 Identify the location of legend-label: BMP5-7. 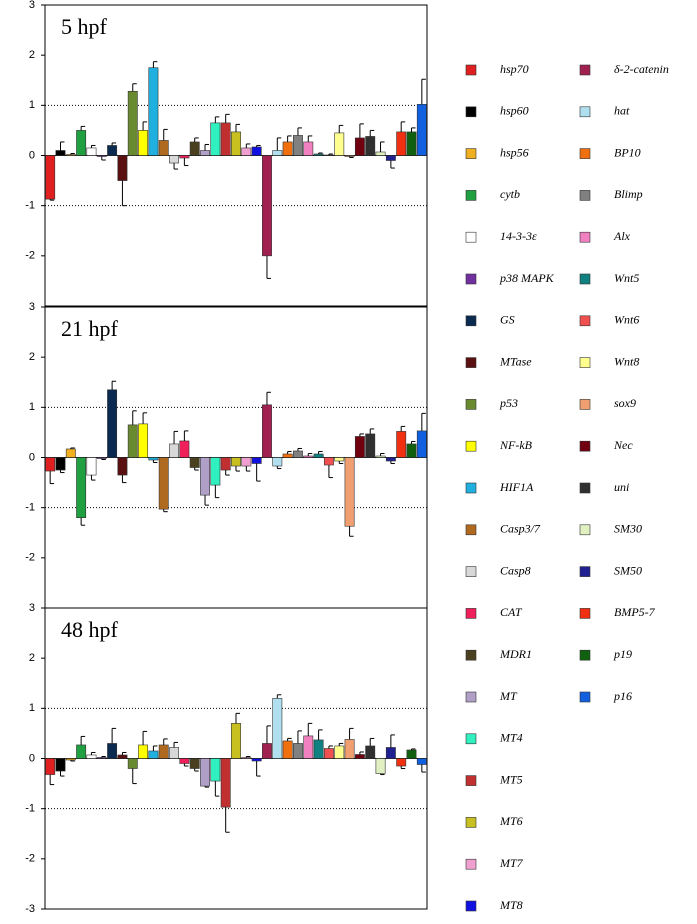
(635, 612).